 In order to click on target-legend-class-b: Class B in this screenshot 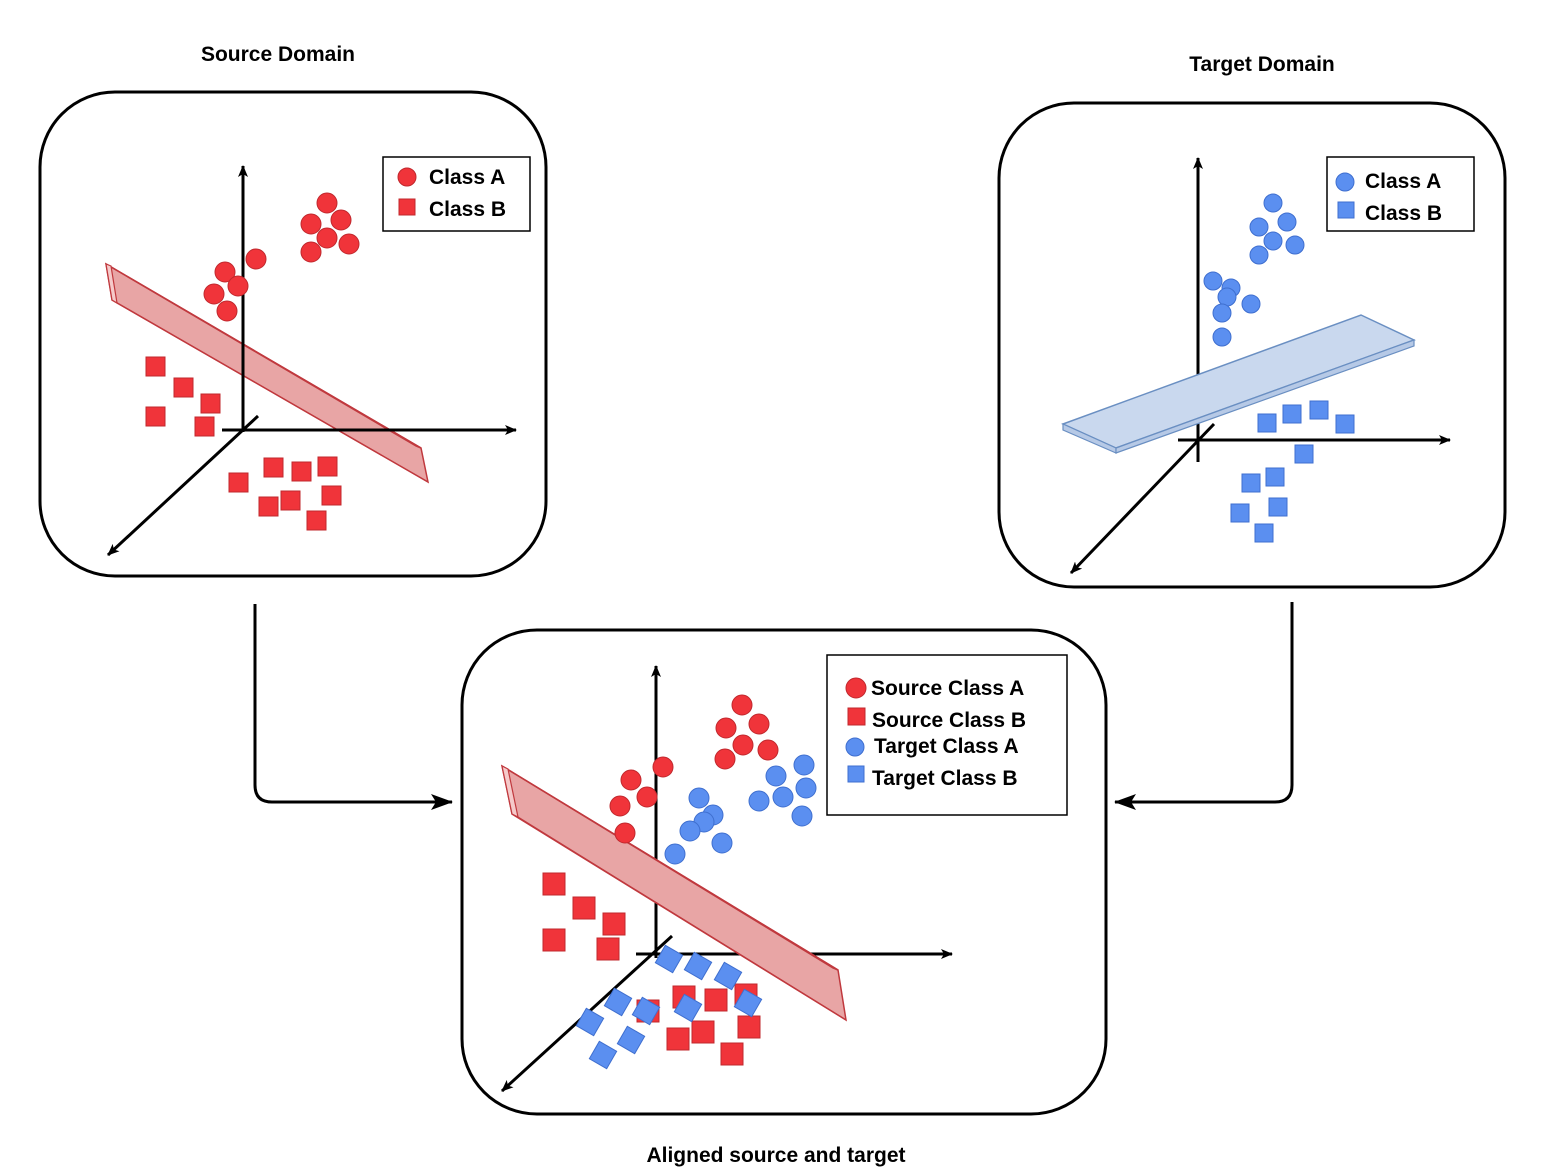, I will do `click(1403, 213)`.